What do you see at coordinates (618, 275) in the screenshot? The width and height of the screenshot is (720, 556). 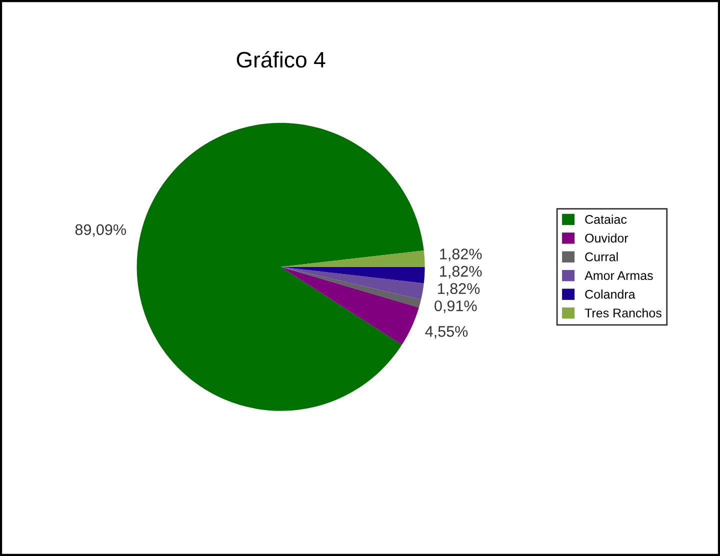 I see `legend-label: Amor Armas` at bounding box center [618, 275].